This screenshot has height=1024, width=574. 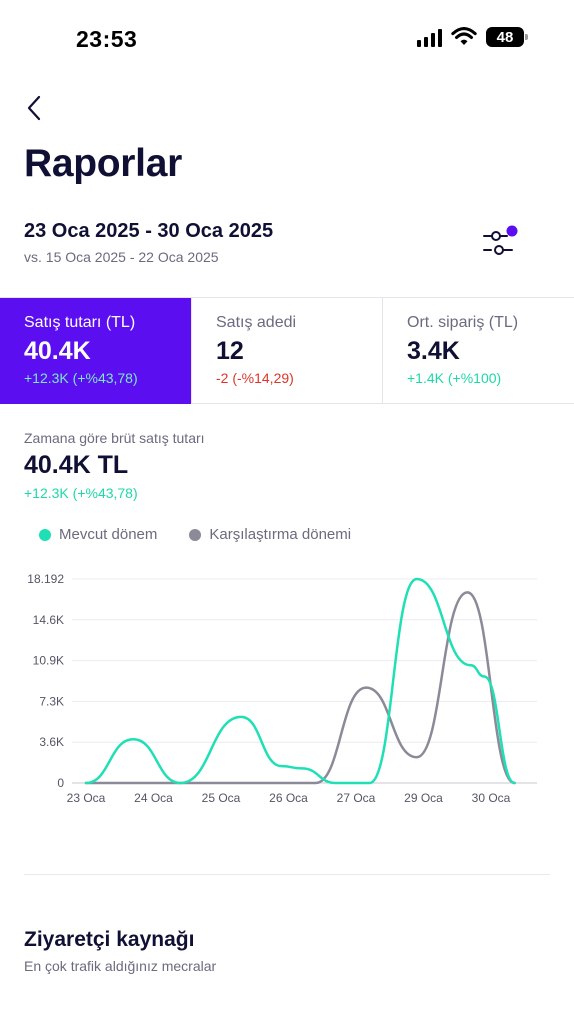 I want to click on sliders-icon, so click(x=500, y=240).